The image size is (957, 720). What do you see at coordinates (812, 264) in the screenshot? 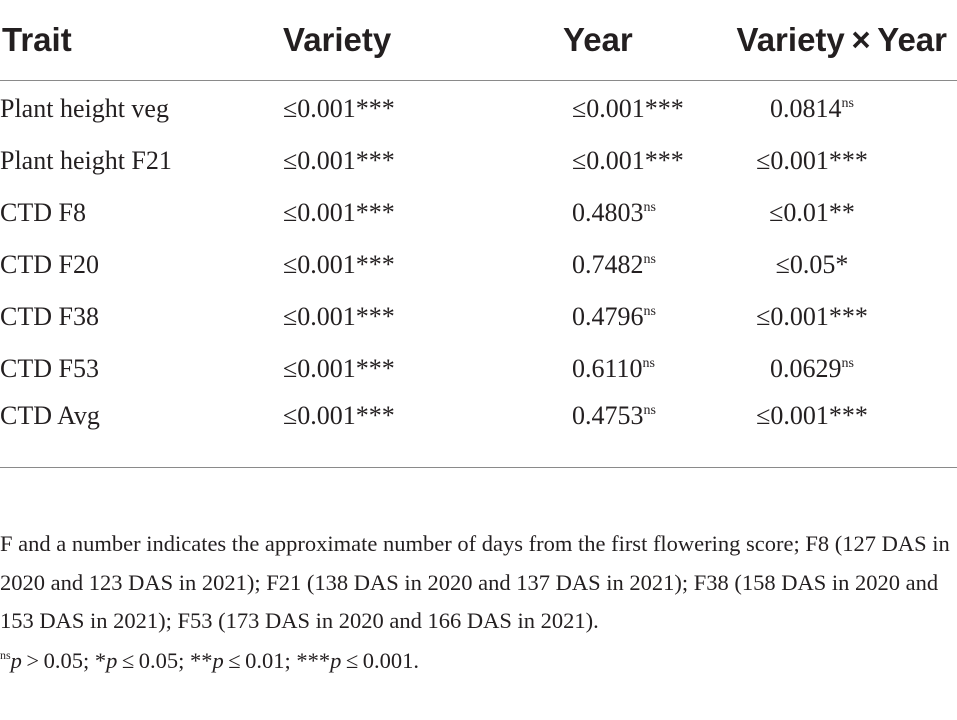
I see `cell-variety-by-year: ≤0.05*` at bounding box center [812, 264].